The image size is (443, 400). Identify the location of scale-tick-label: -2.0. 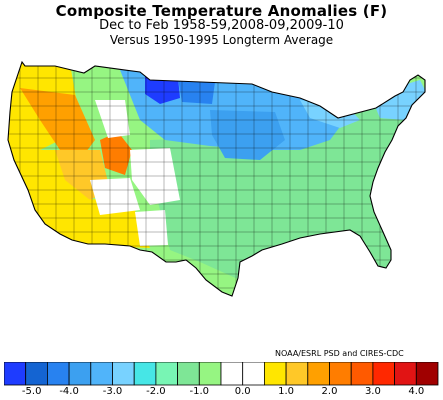
(156, 391).